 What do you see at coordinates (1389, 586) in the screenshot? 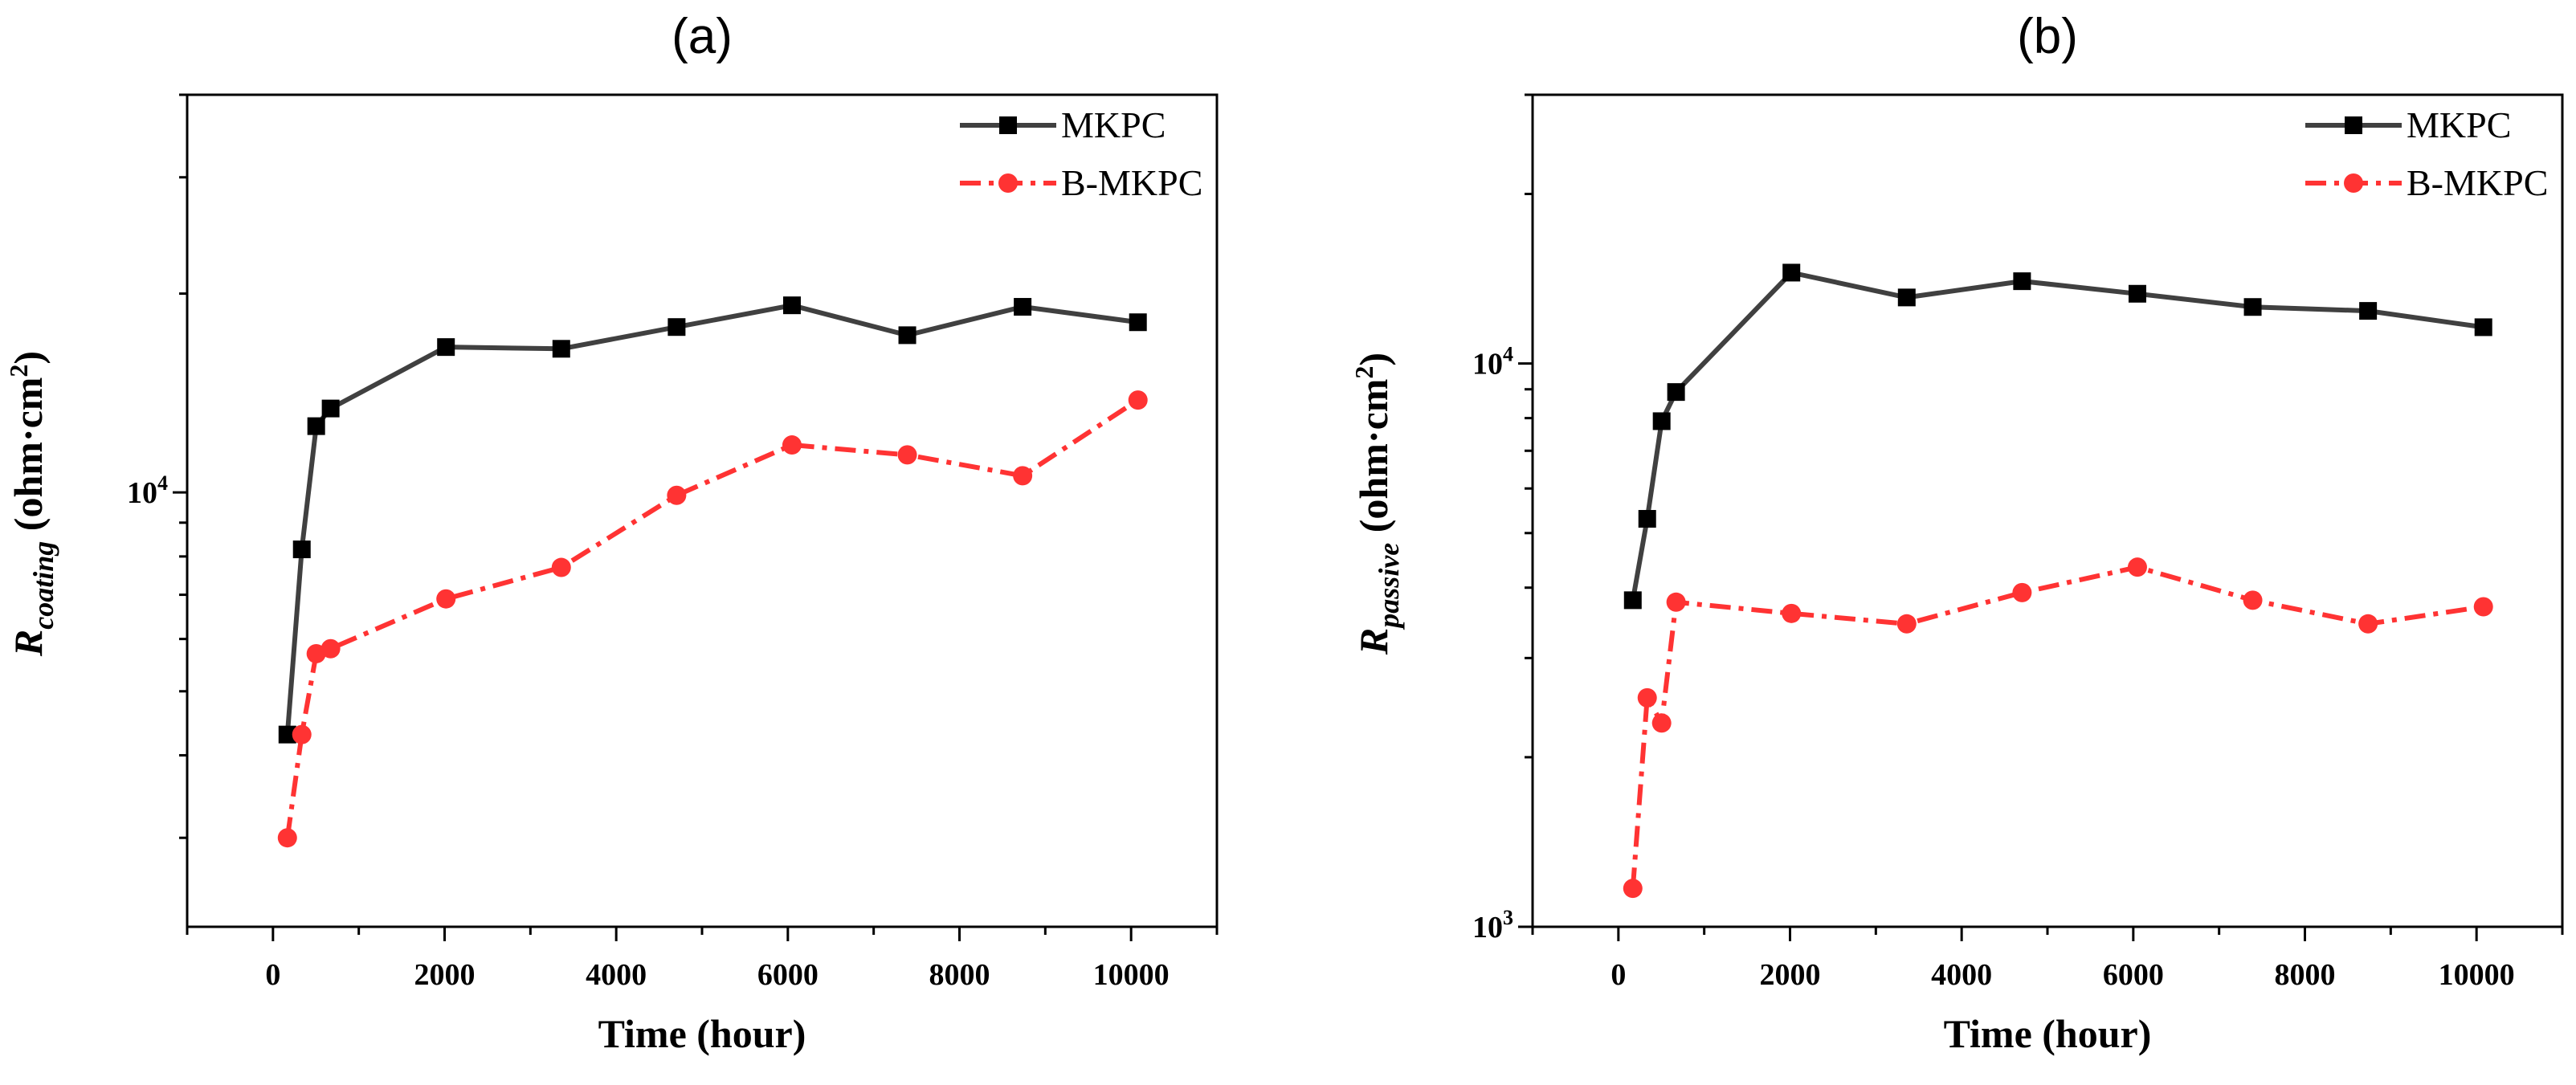
I see `y-axis-title-subscript: passive` at bounding box center [1389, 586].